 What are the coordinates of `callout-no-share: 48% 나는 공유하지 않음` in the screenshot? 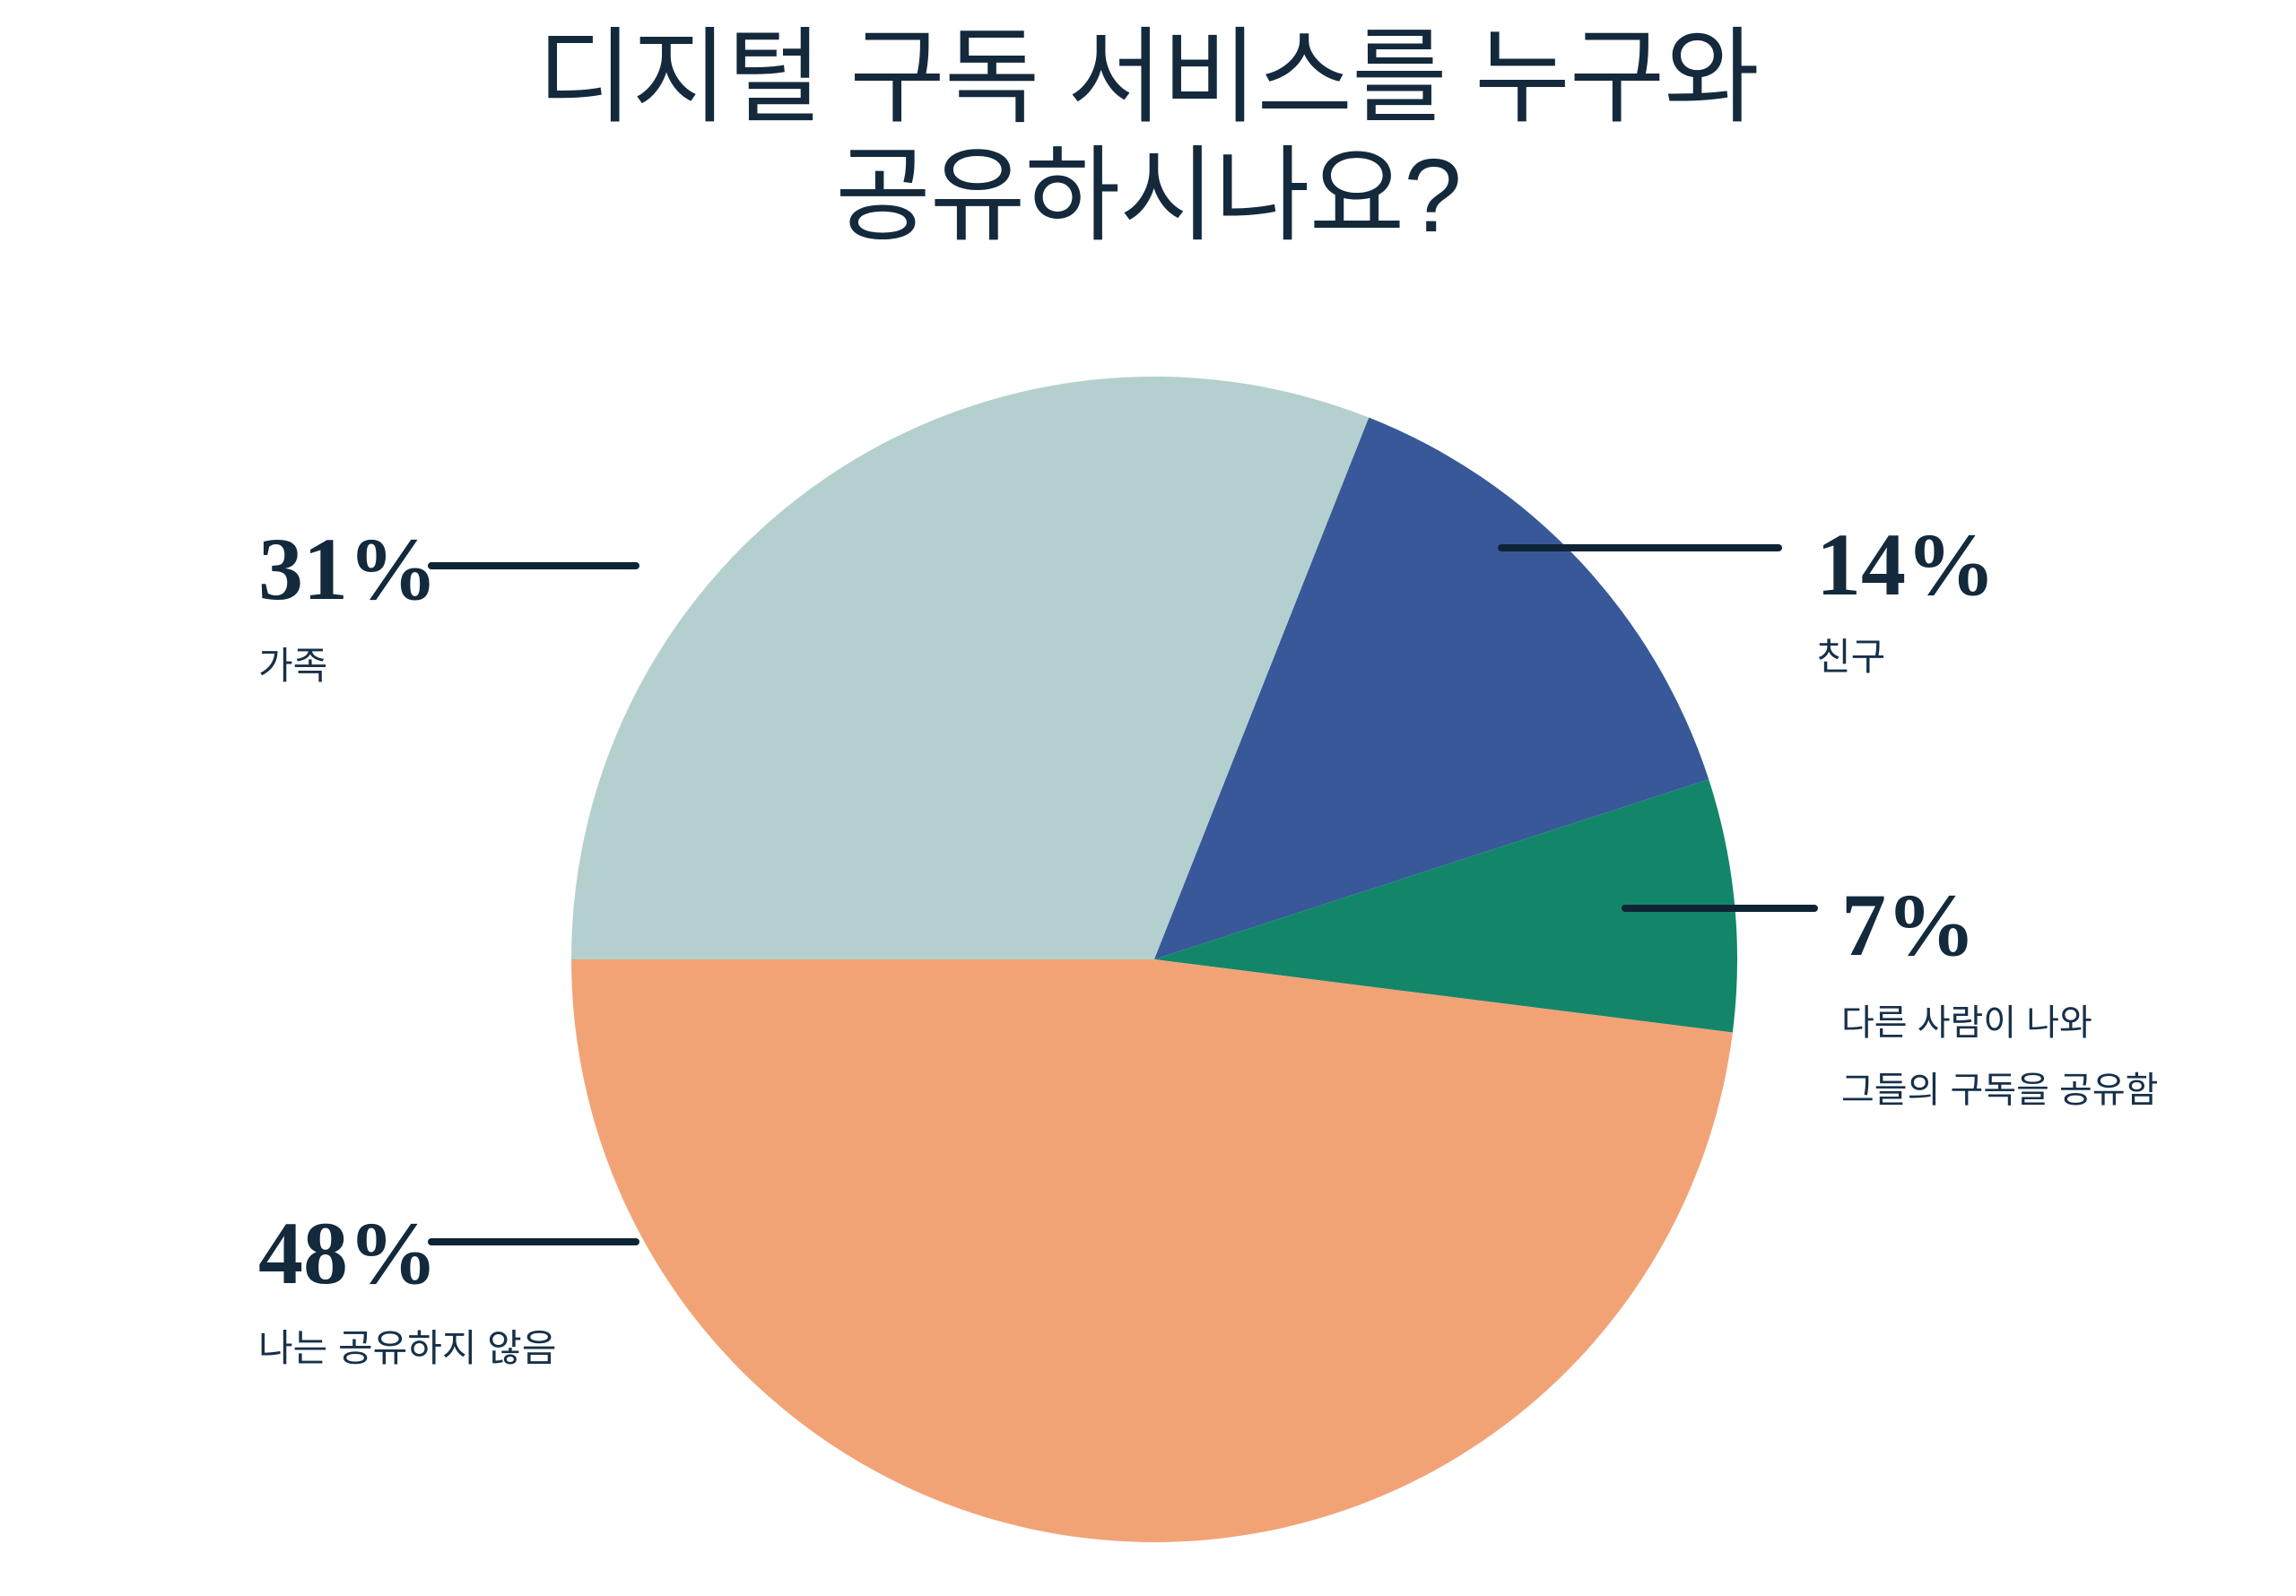 It's located at (407, 1291).